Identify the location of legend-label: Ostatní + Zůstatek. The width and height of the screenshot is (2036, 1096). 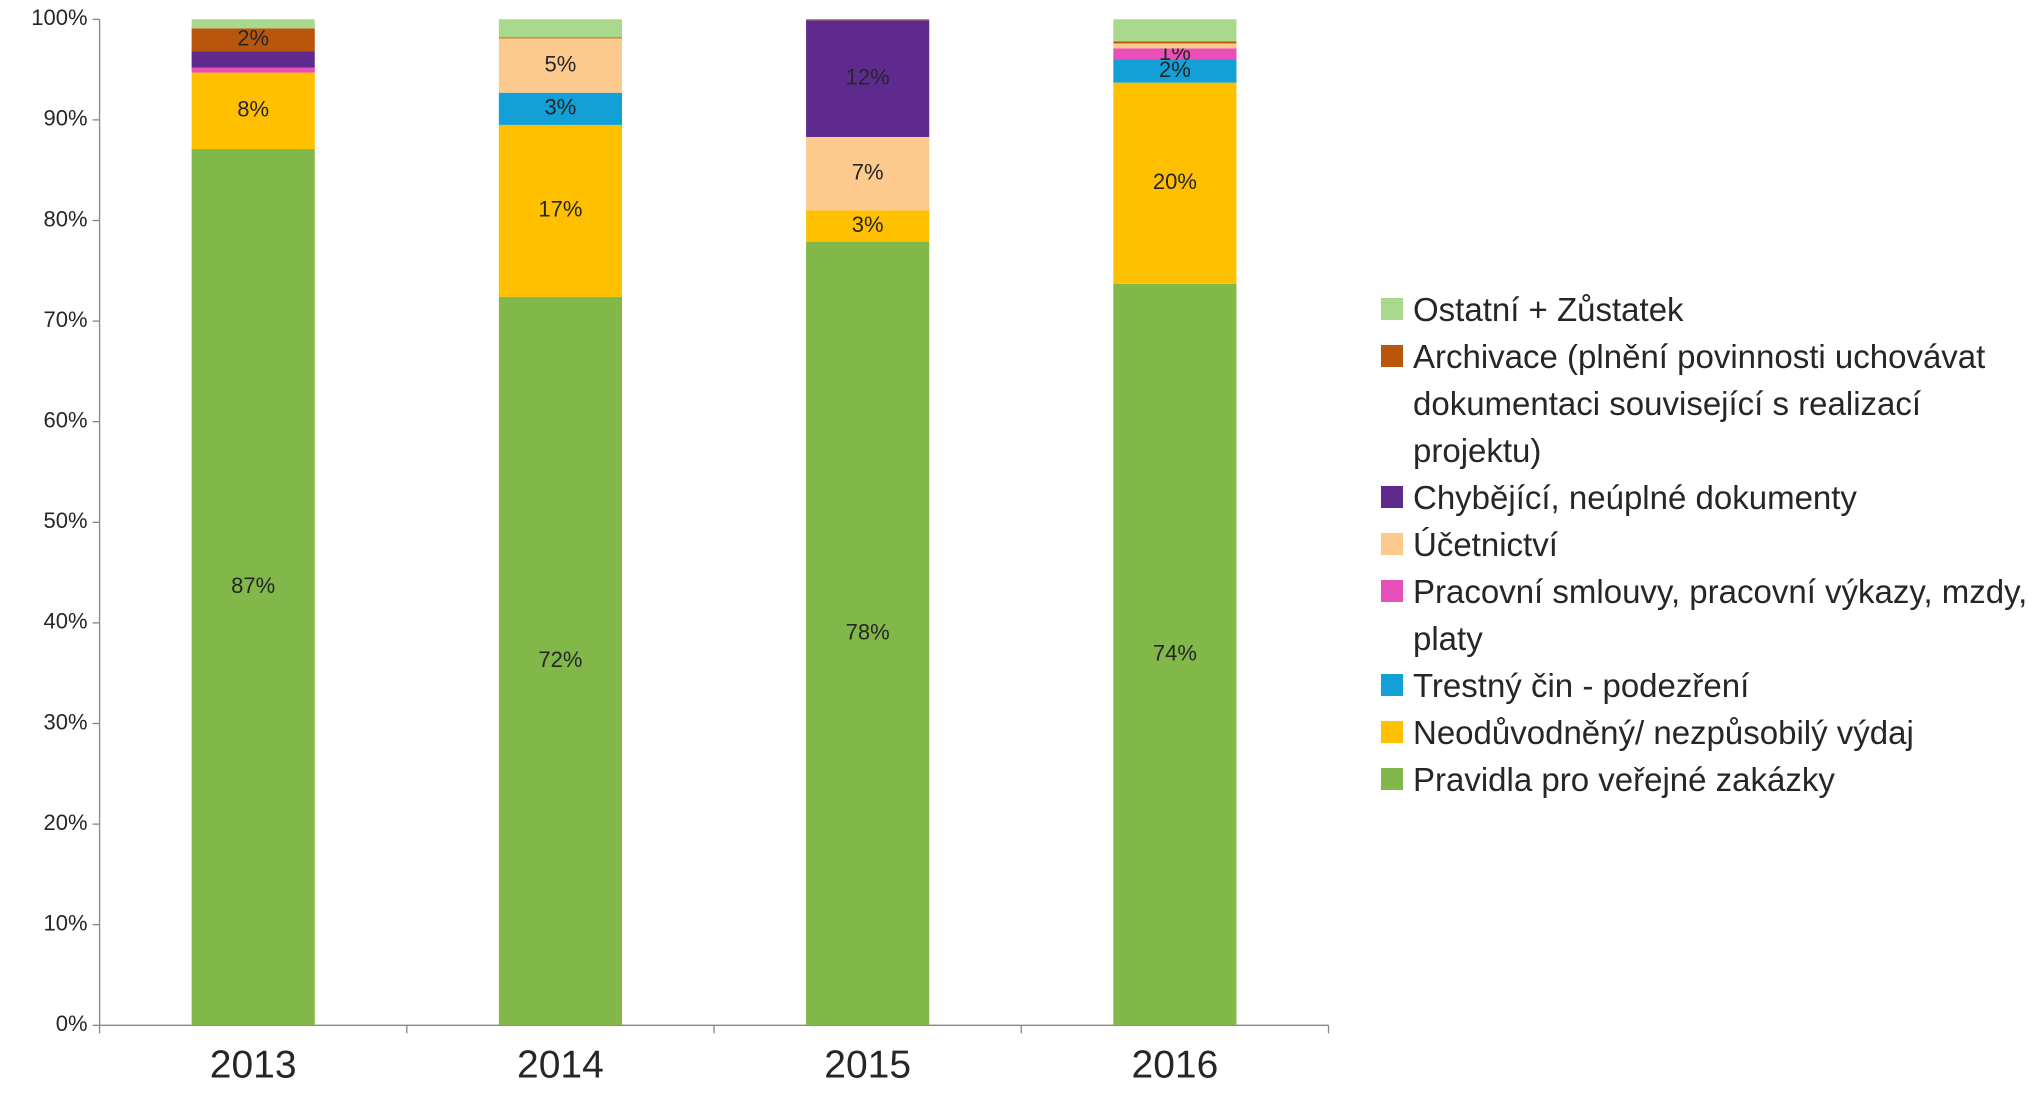
(1548, 309).